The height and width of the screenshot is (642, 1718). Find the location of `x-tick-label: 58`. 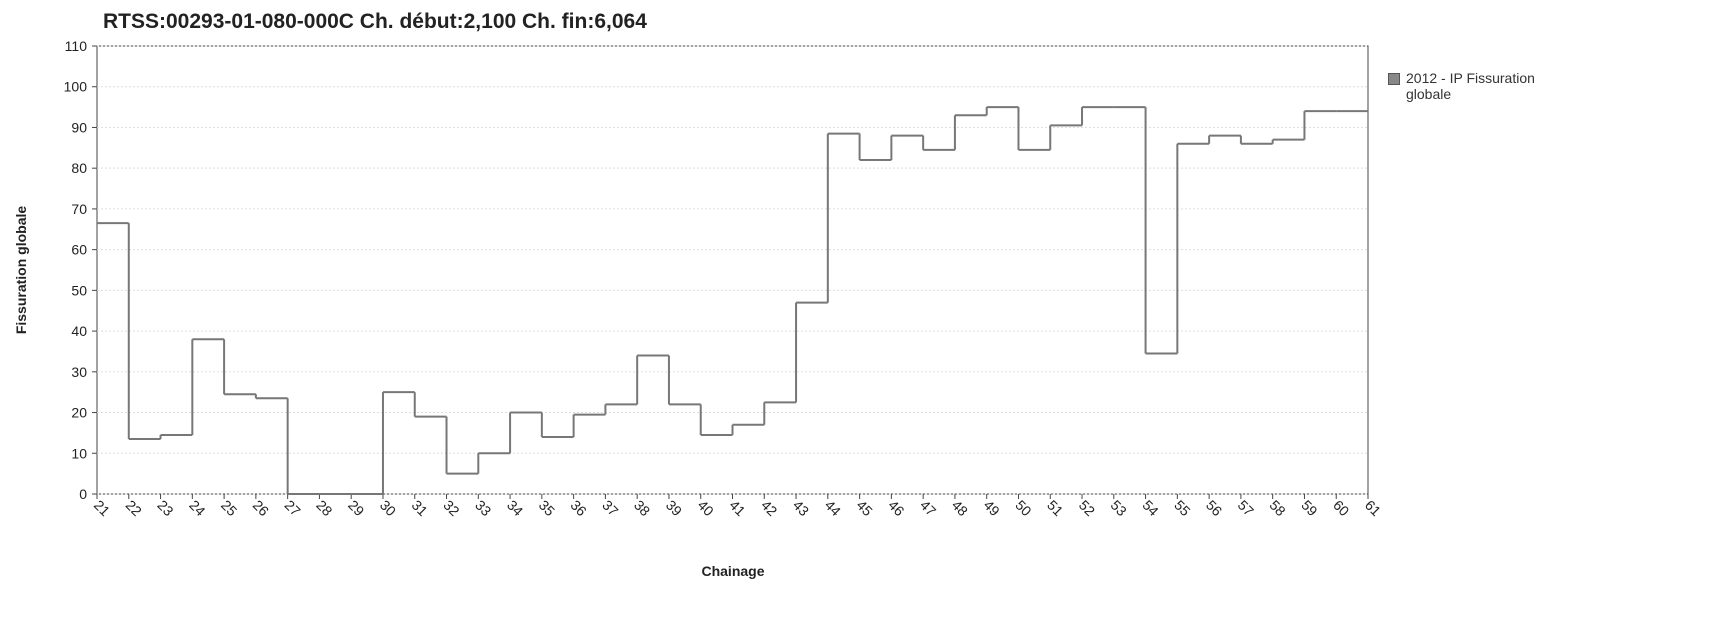

x-tick-label: 58 is located at coordinates (1278, 508).